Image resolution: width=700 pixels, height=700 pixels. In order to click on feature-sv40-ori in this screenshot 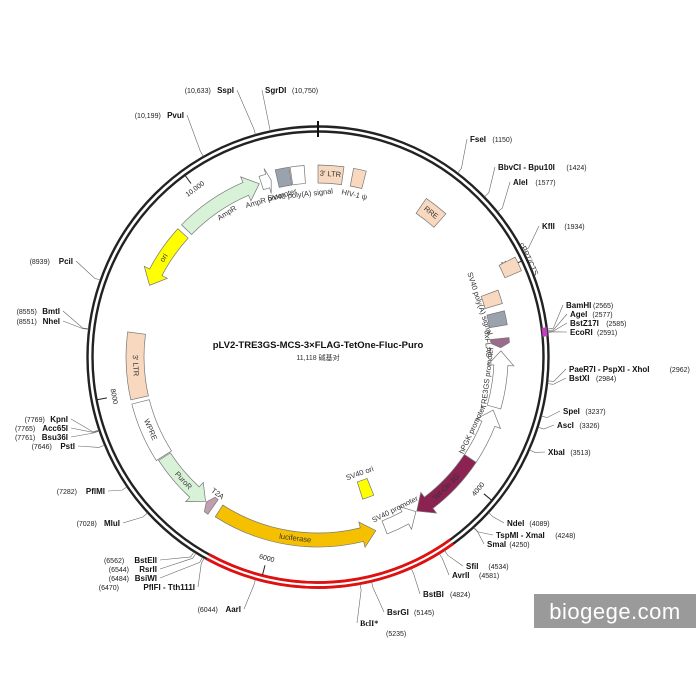, I will do `click(365, 489)`.